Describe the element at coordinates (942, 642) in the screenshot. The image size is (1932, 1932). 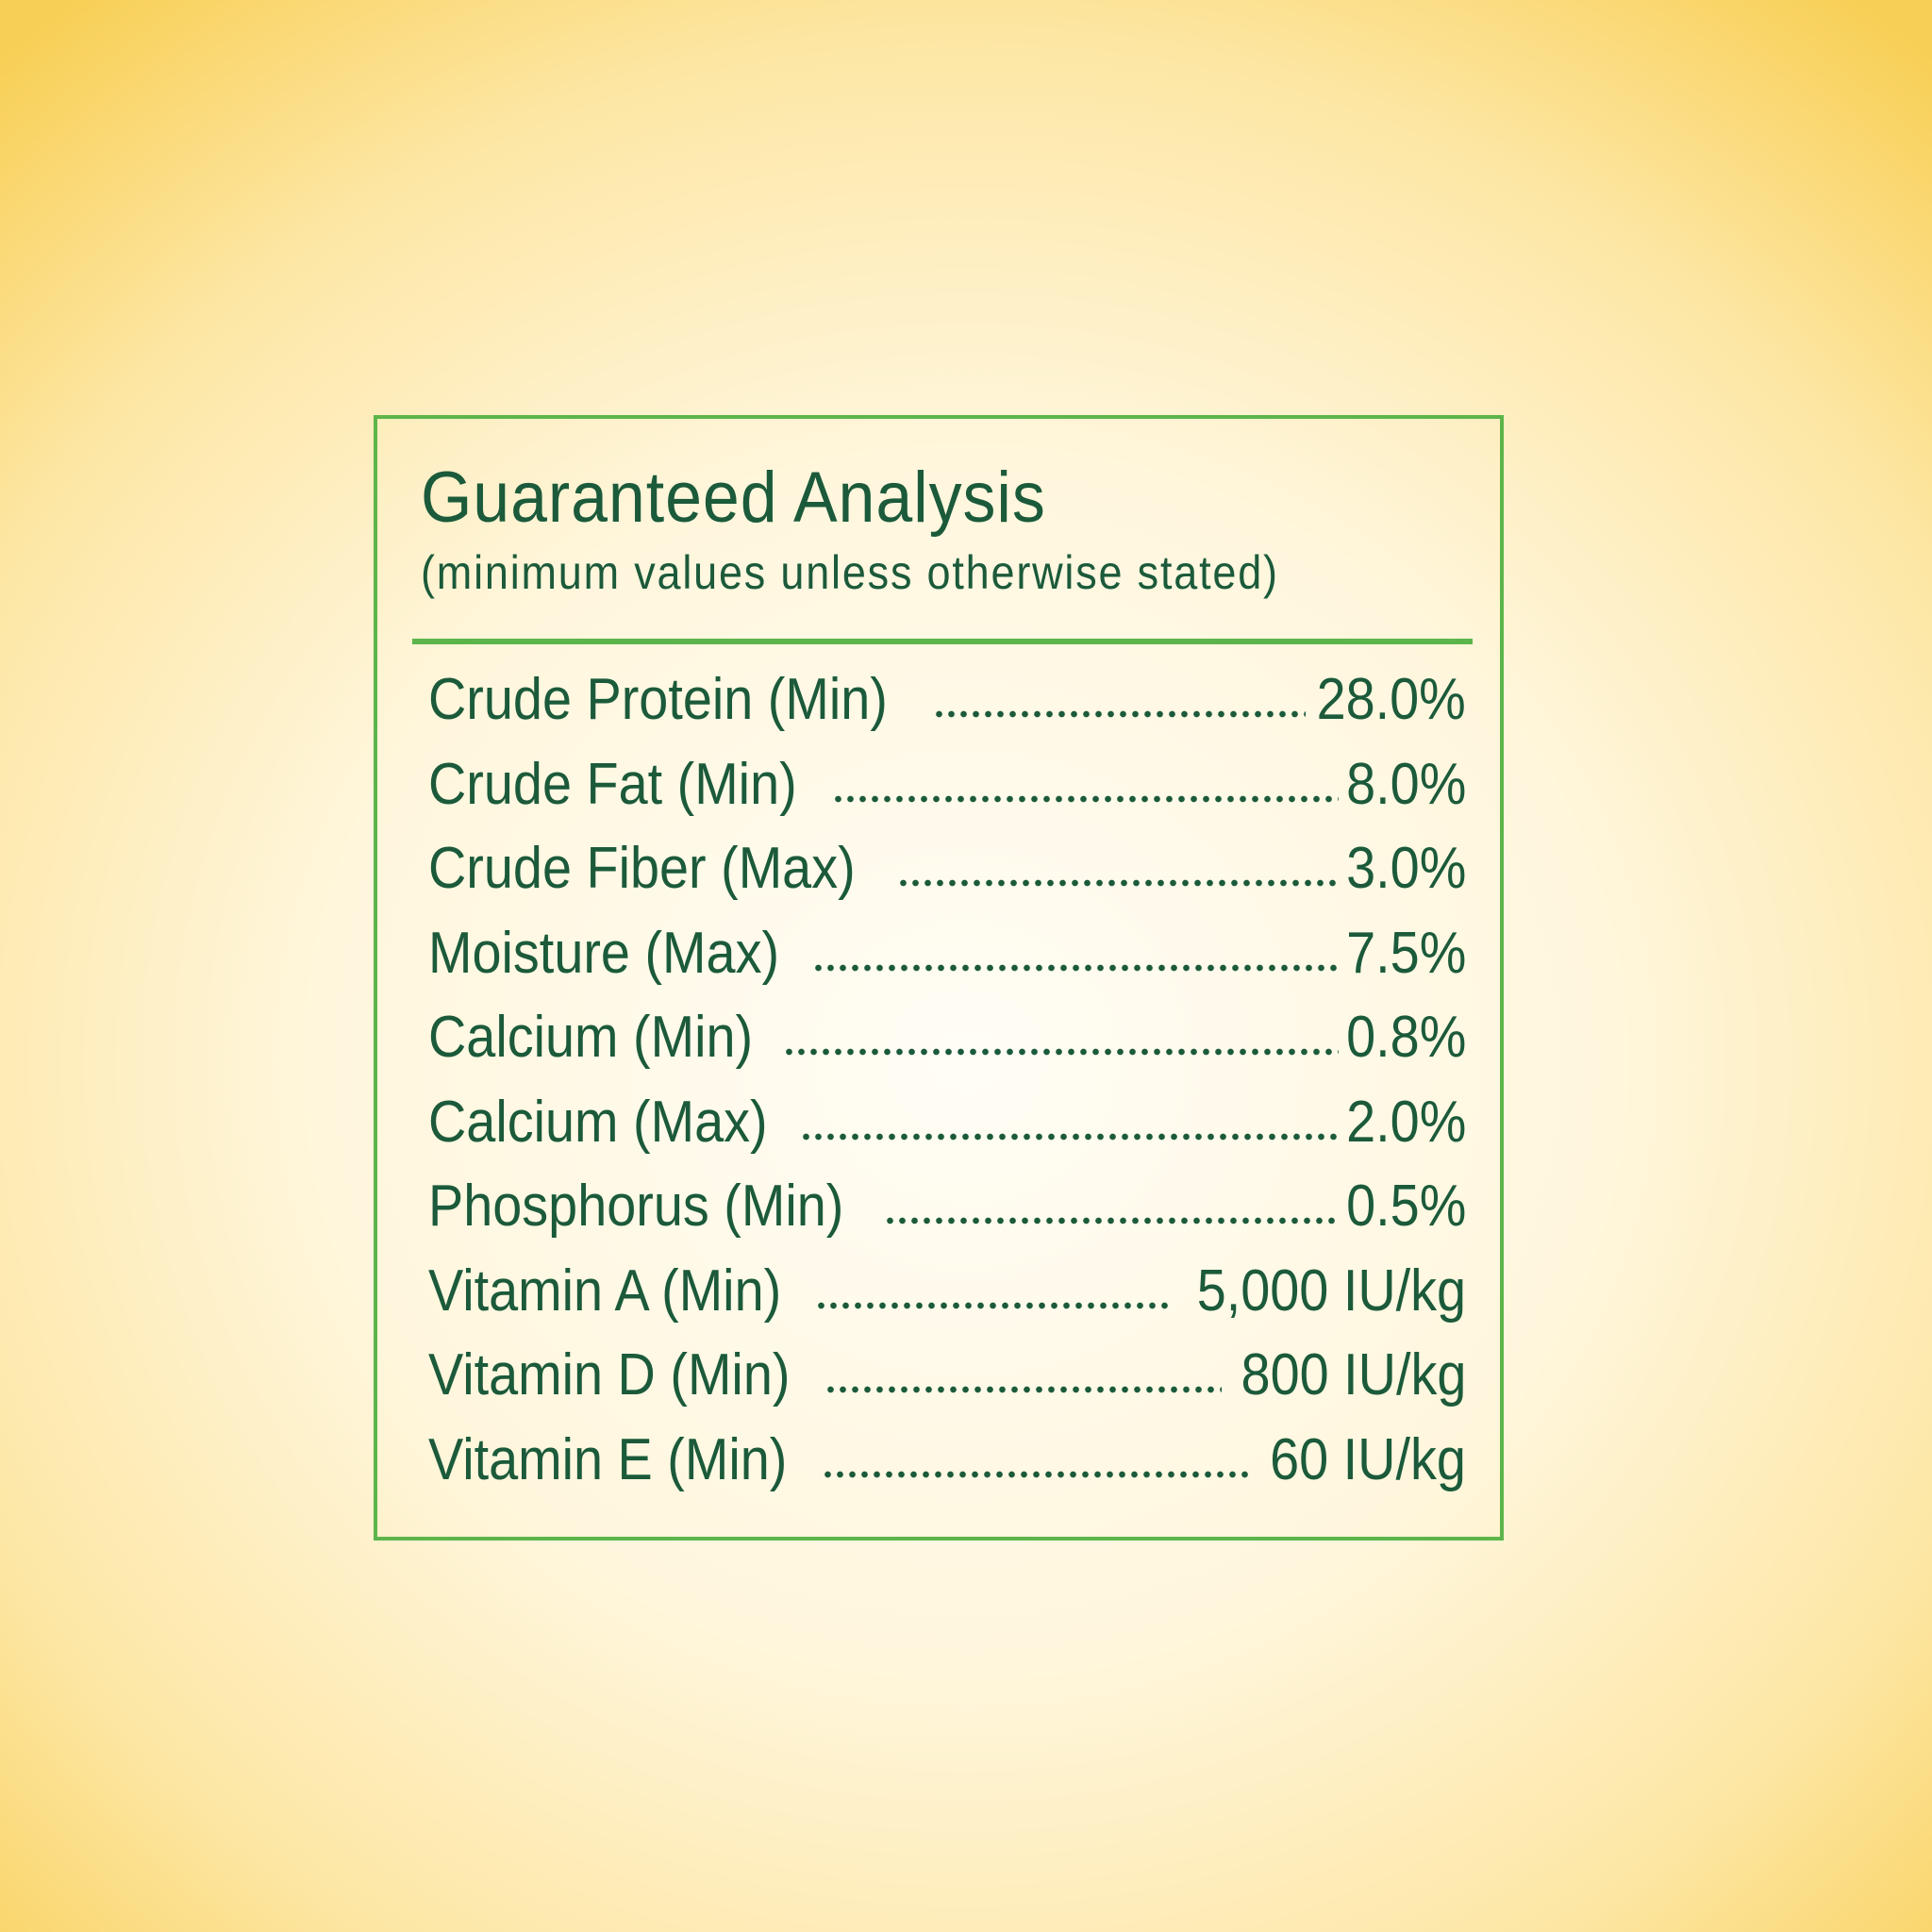
I see `divider` at that location.